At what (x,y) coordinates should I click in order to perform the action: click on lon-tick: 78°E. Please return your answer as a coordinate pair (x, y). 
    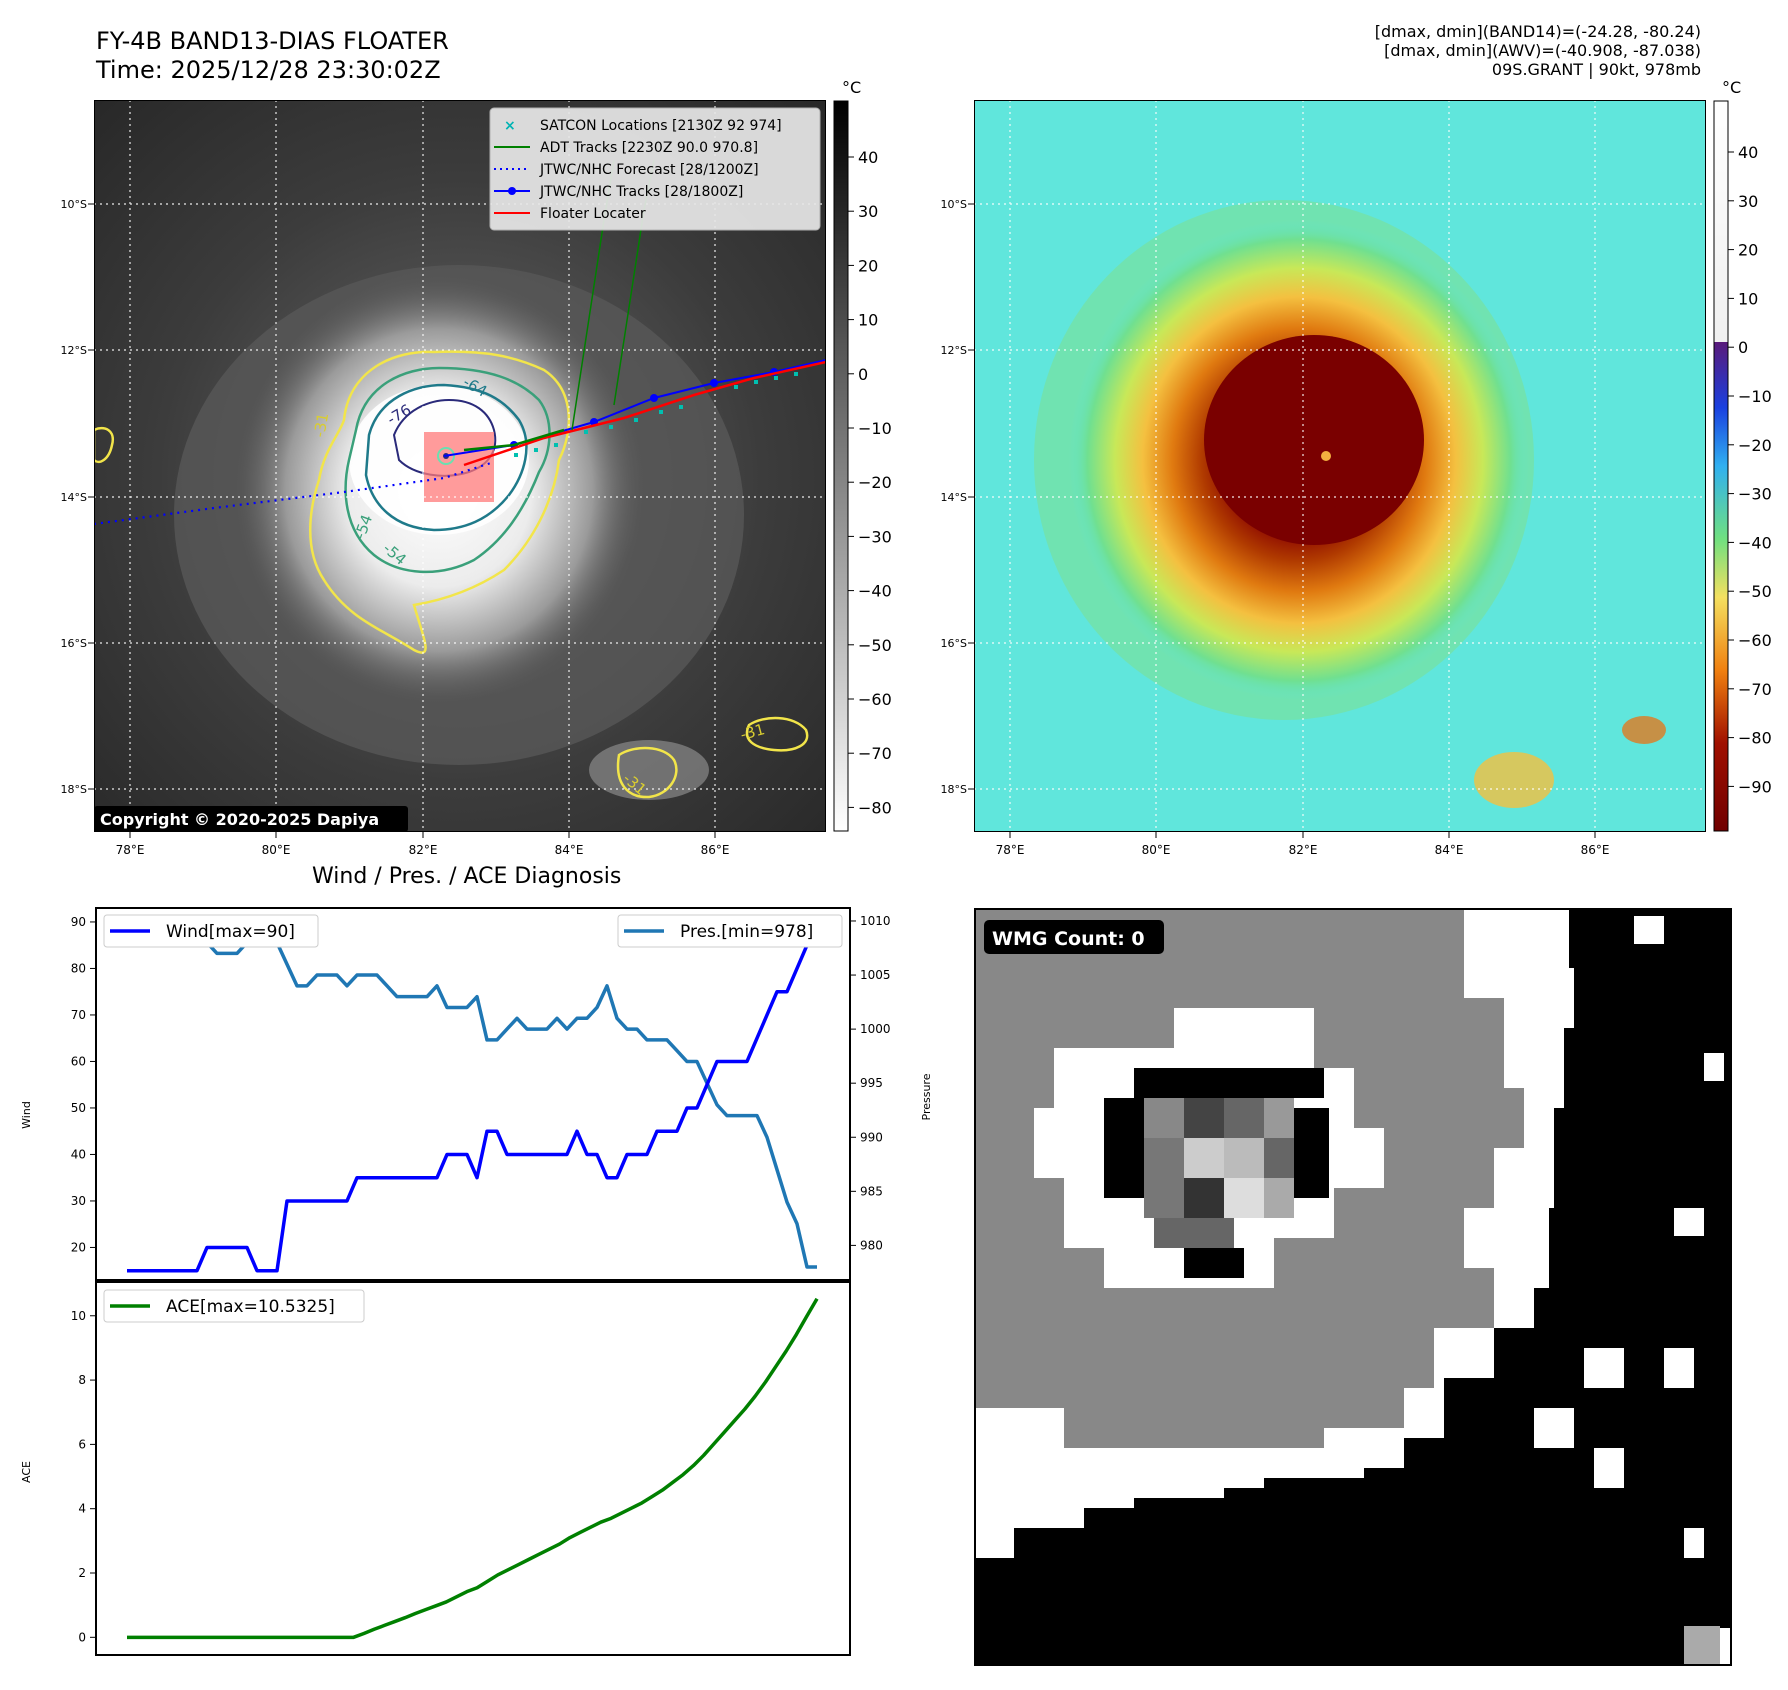
    Looking at the image, I should click on (1010, 850).